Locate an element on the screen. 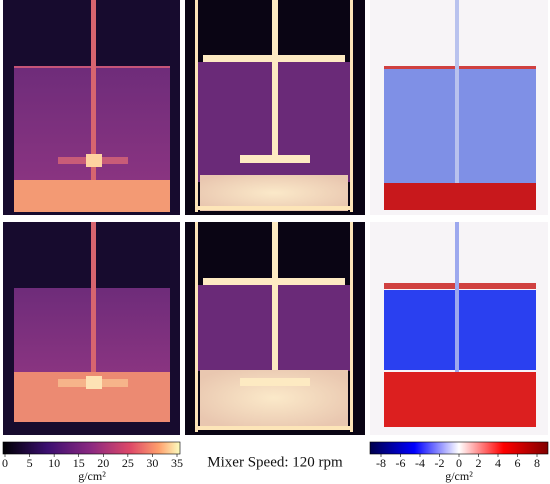 The height and width of the screenshot is (484, 550). tick-label: 25 is located at coordinates (128, 463).